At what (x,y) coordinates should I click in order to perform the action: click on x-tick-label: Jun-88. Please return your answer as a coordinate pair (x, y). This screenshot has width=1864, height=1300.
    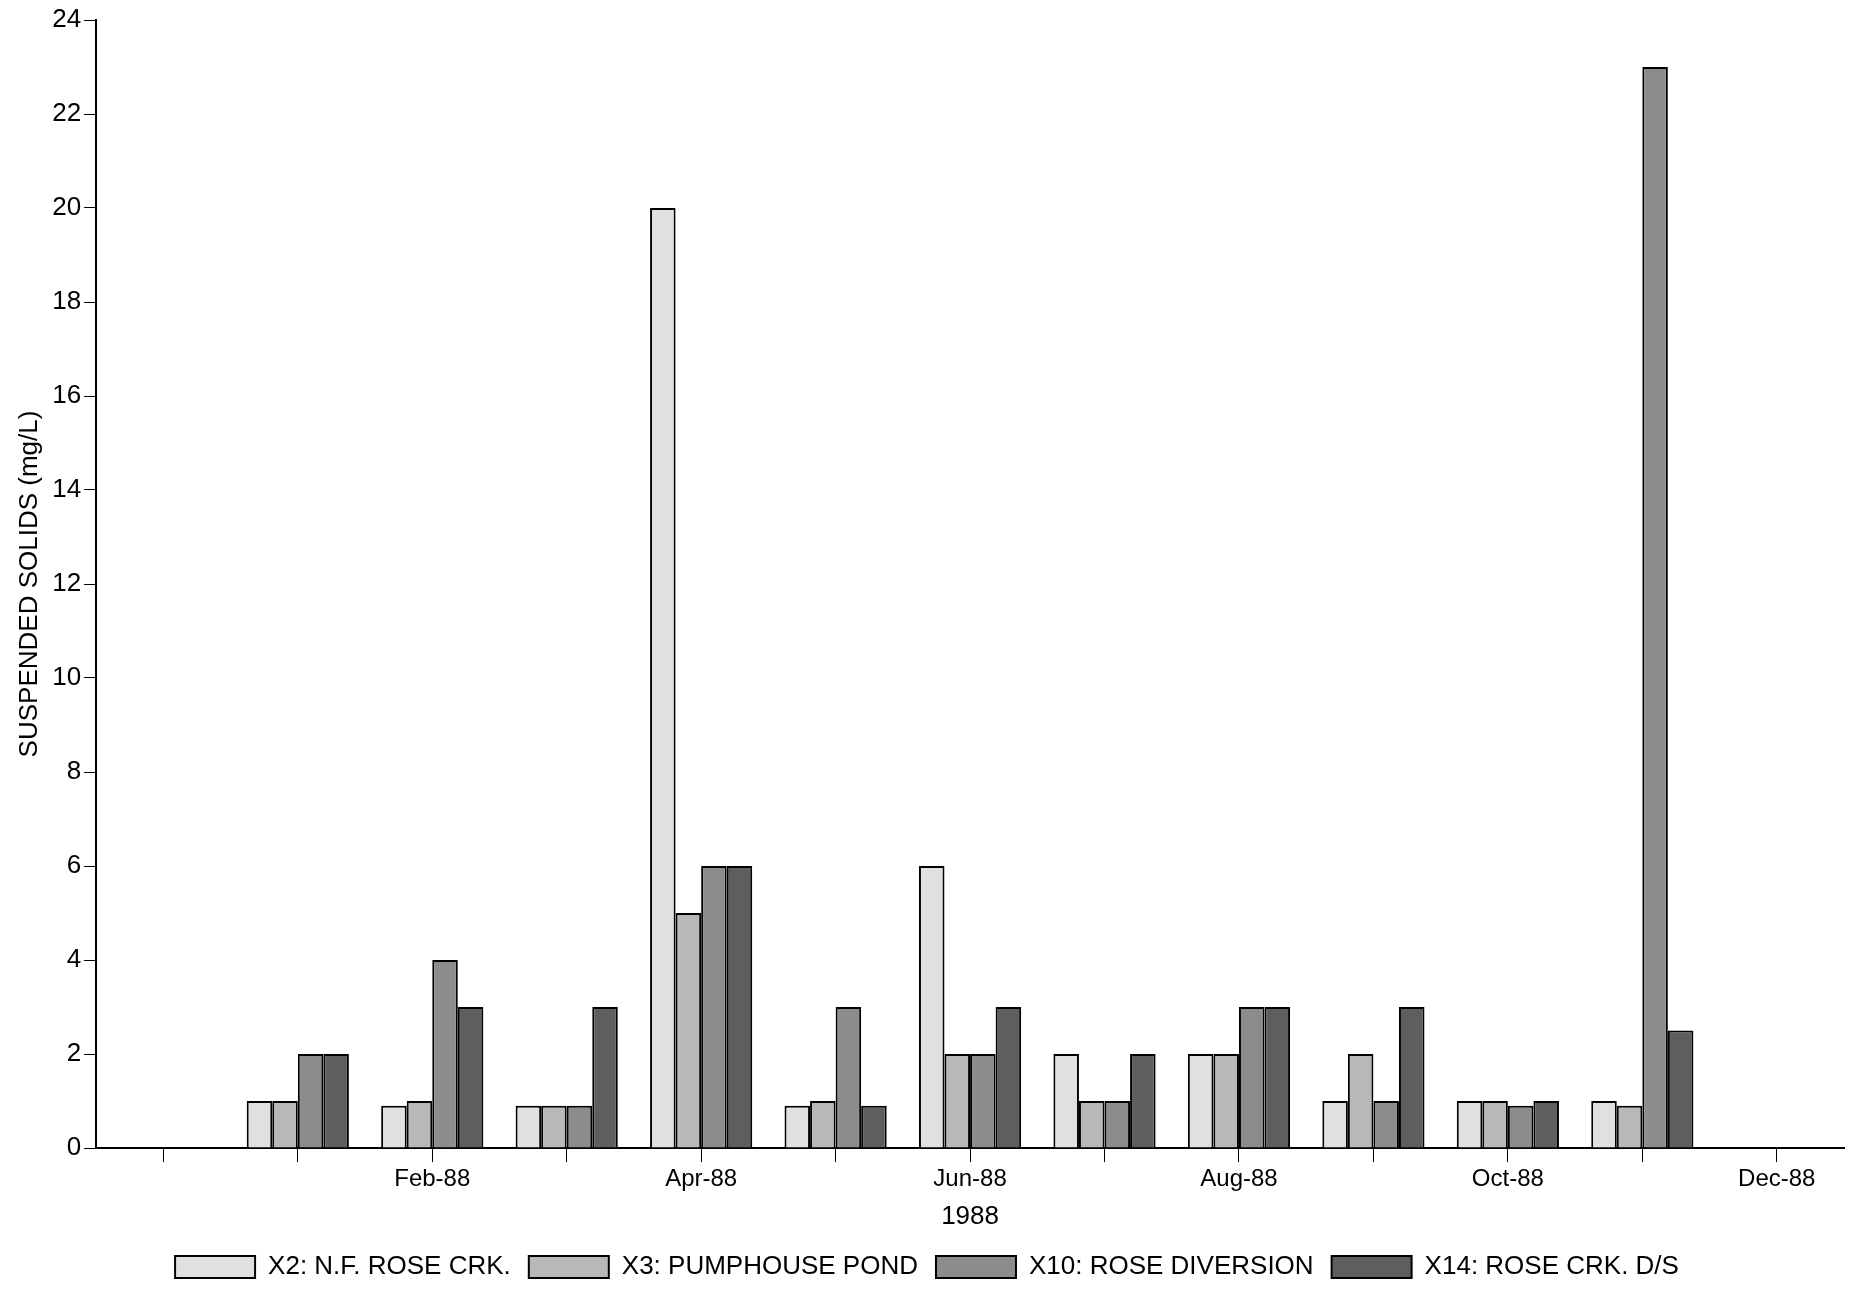
    Looking at the image, I should click on (970, 1178).